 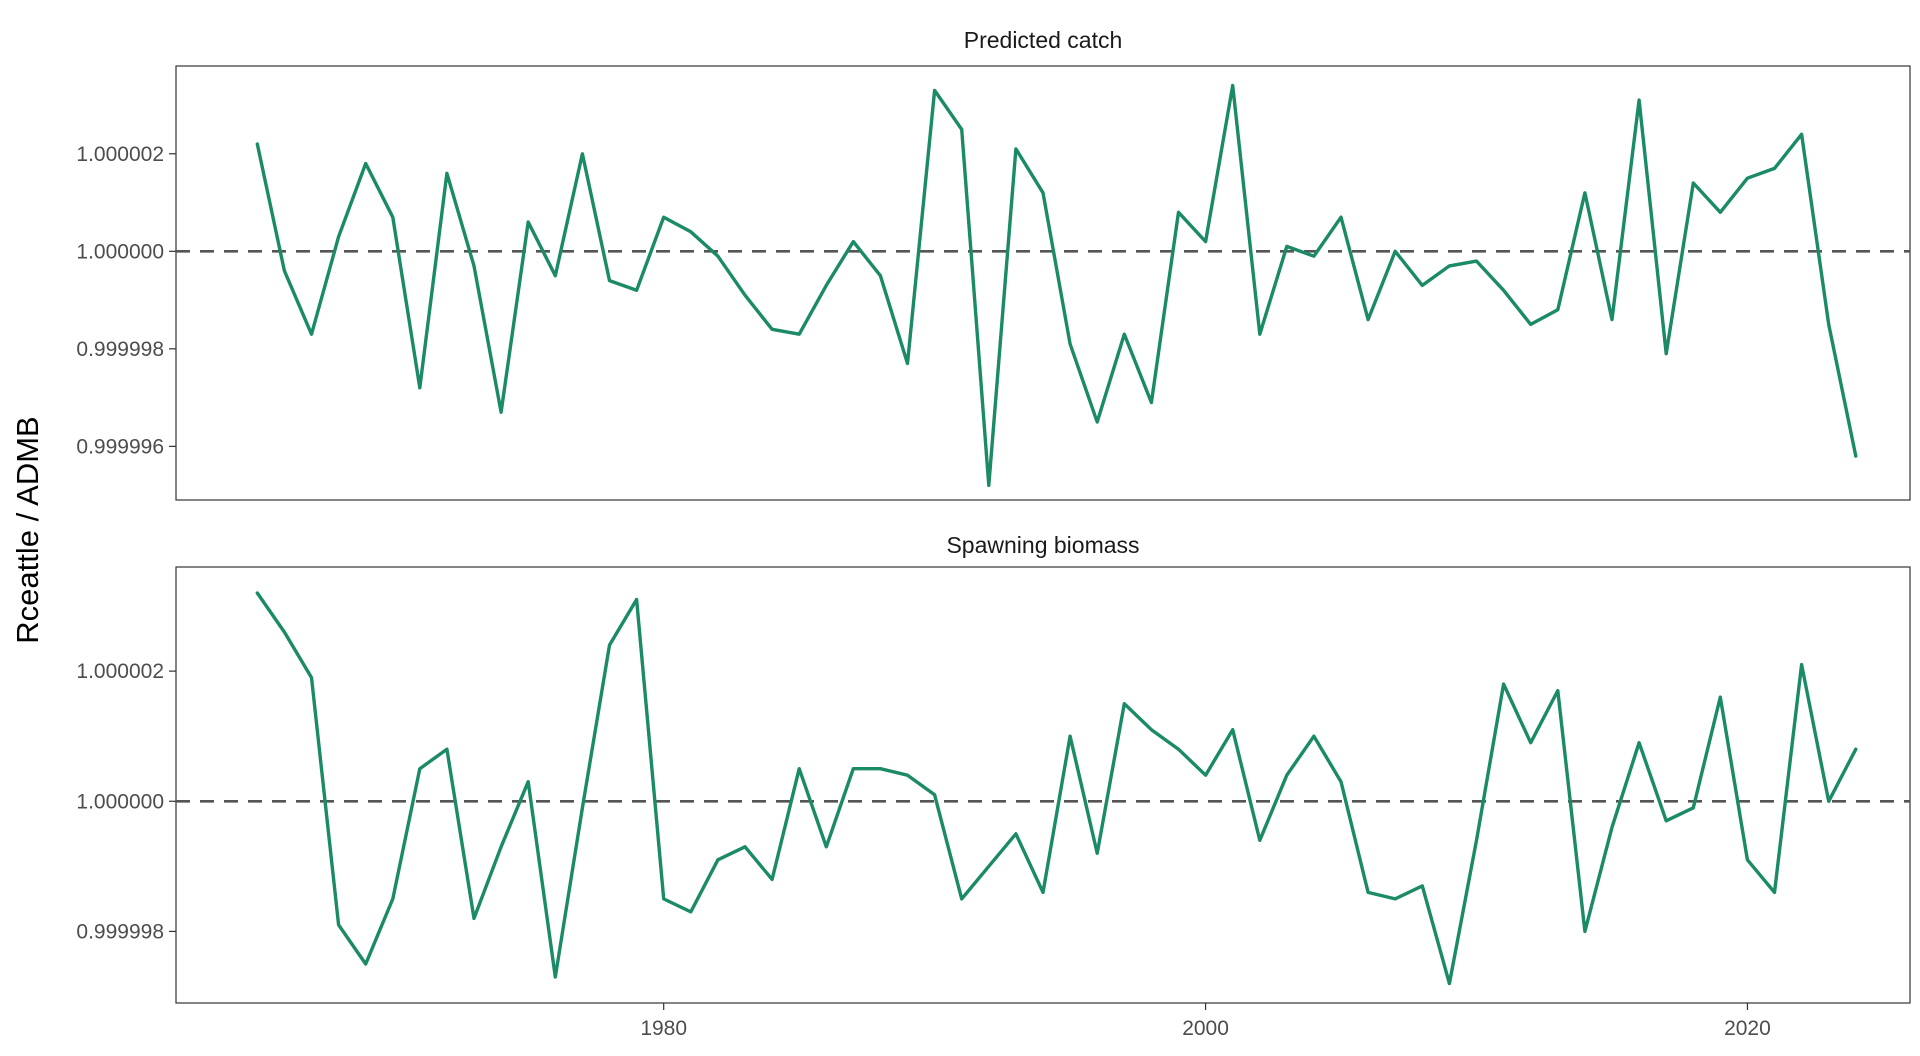 I want to click on y-tick-label: 0.999996, so click(x=120, y=446).